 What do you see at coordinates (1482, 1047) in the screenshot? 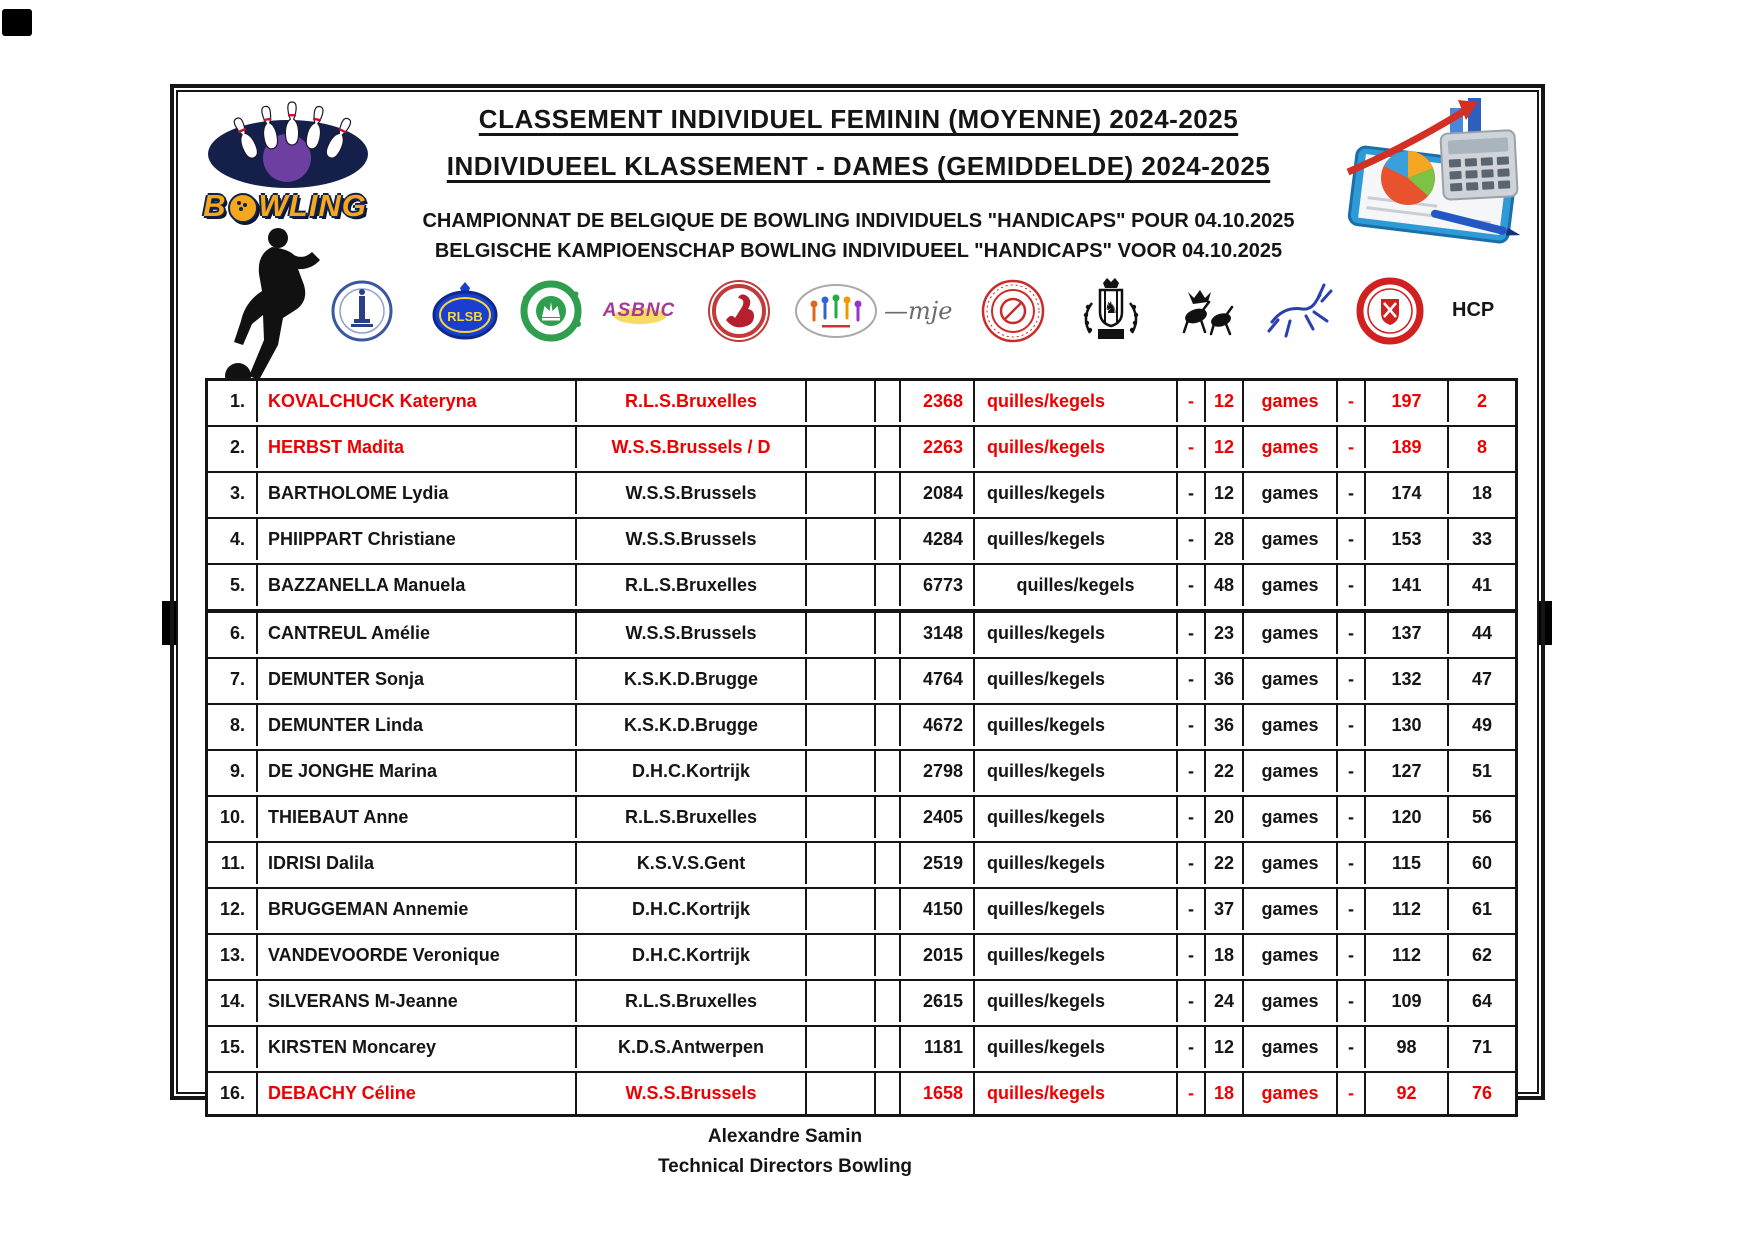
I see `handicap-cell: 71` at bounding box center [1482, 1047].